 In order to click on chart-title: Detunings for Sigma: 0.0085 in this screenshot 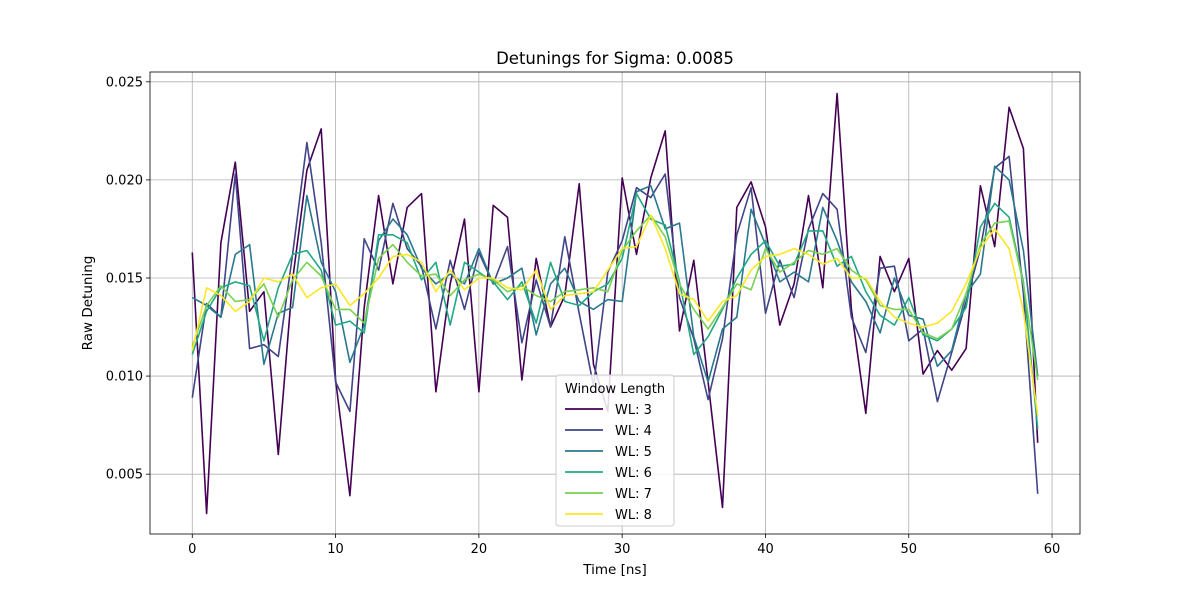, I will do `click(615, 58)`.